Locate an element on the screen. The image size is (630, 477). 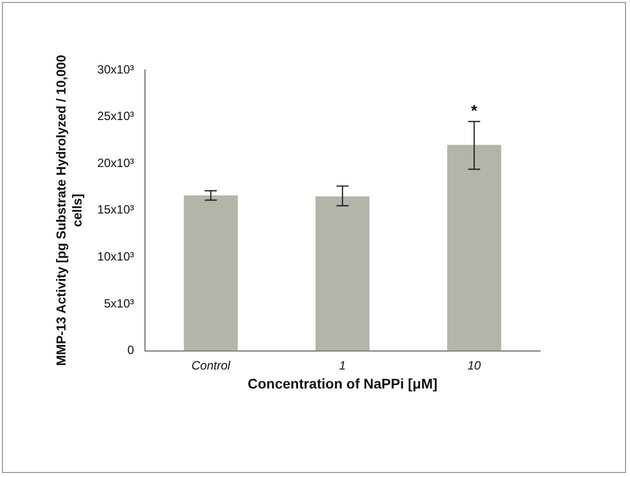
y-tick-label: 15x10³ is located at coordinates (115, 209).